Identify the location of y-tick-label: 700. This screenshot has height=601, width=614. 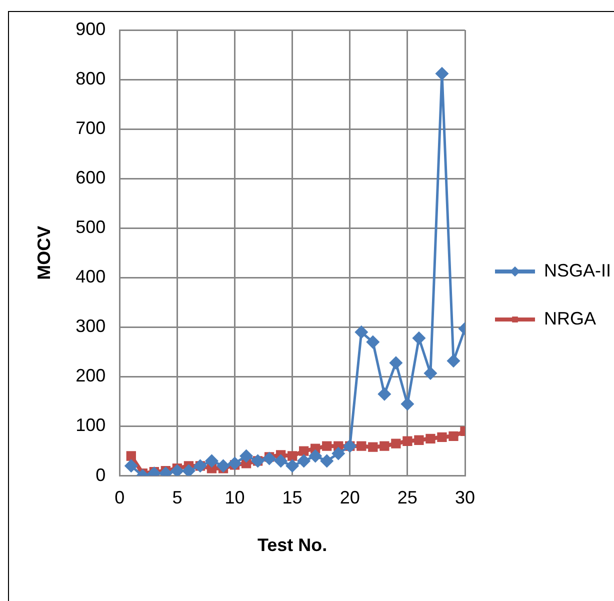
(91, 128).